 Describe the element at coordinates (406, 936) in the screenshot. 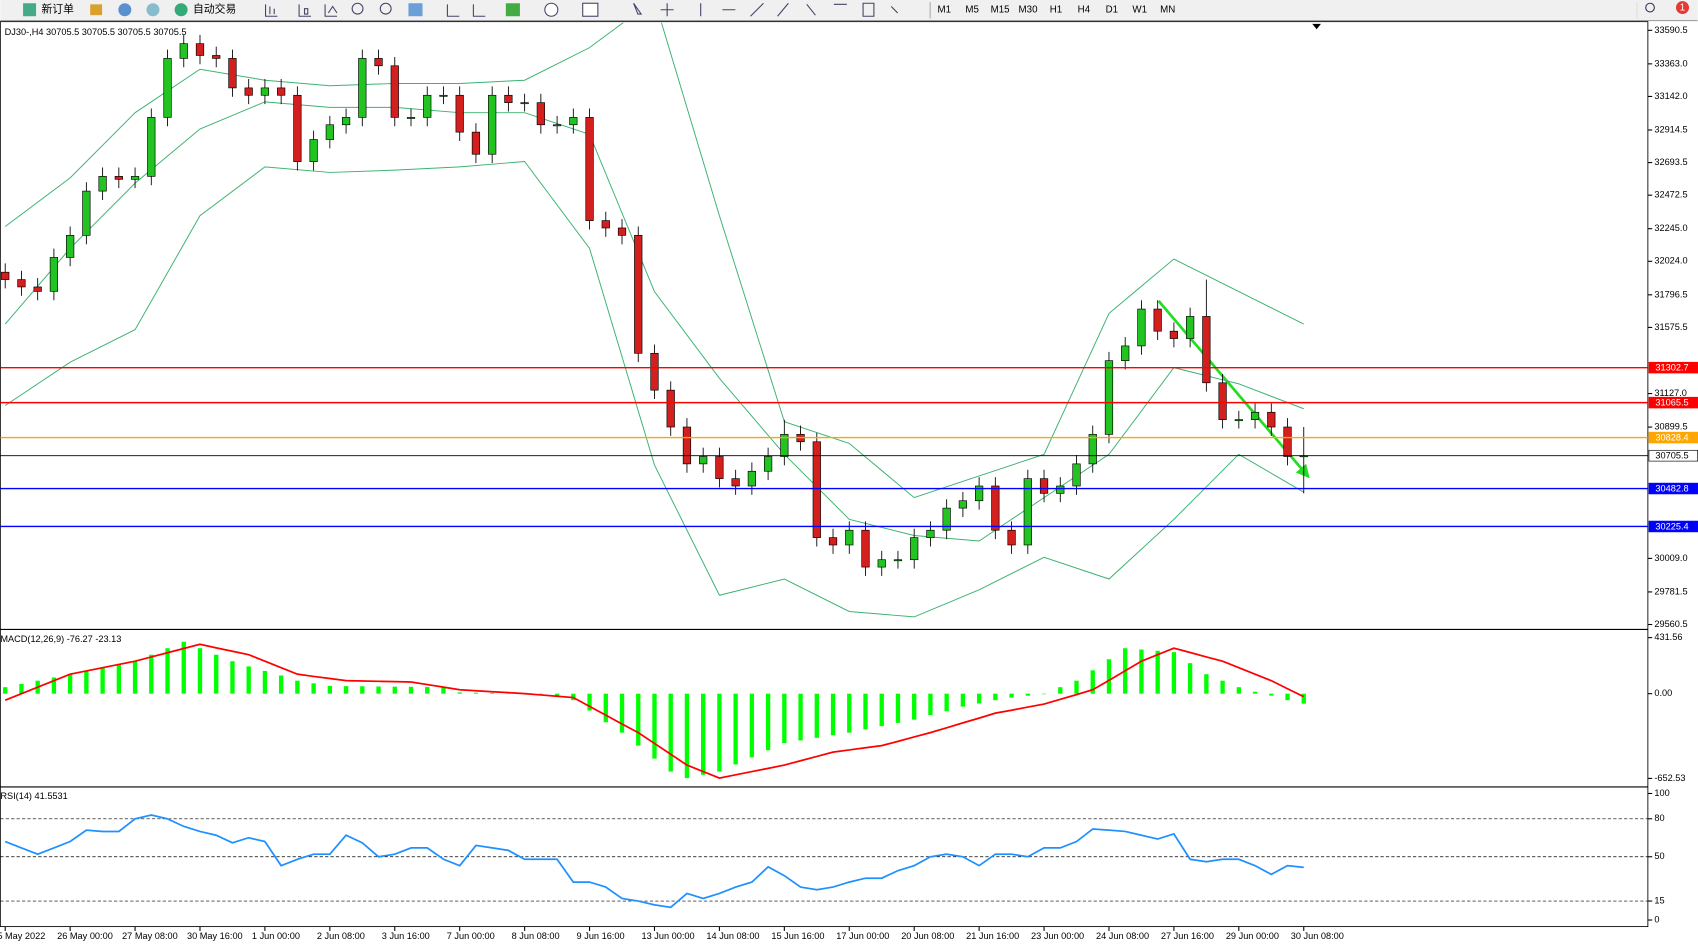

I see `x-tick-label: 3 Jun 16:00` at that location.